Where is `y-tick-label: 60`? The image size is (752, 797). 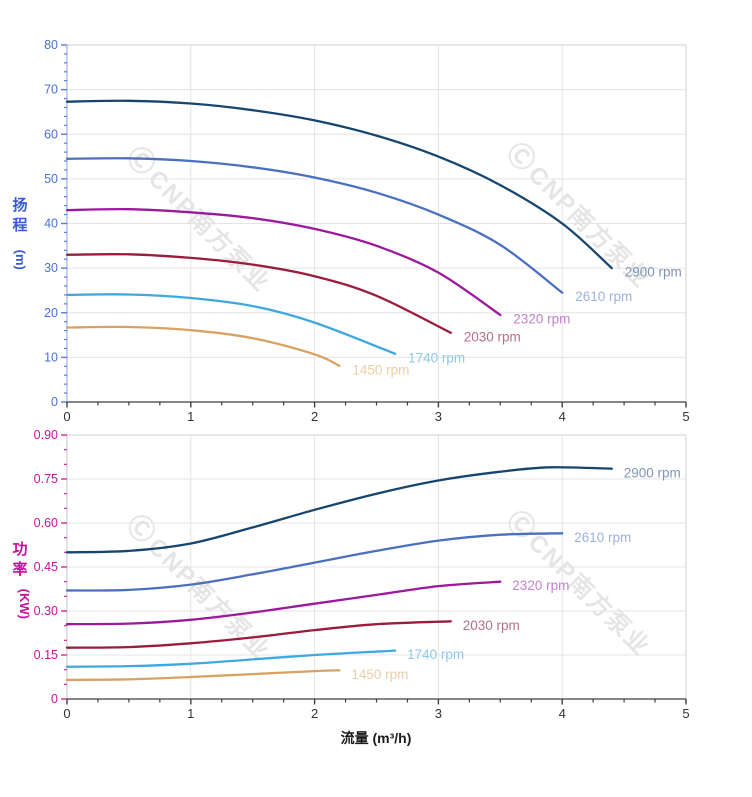 y-tick-label: 60 is located at coordinates (51, 134).